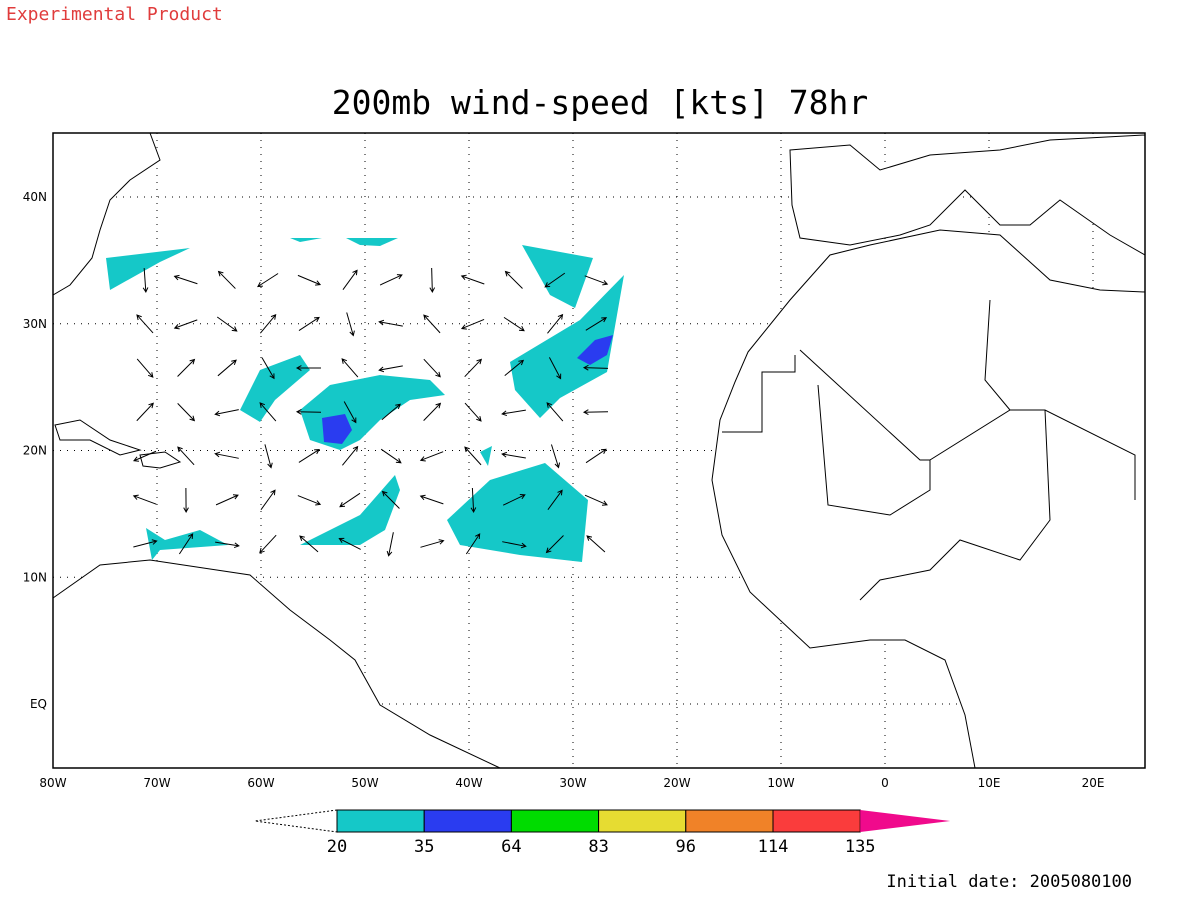  I want to click on lon-label: 30W, so click(572, 783).